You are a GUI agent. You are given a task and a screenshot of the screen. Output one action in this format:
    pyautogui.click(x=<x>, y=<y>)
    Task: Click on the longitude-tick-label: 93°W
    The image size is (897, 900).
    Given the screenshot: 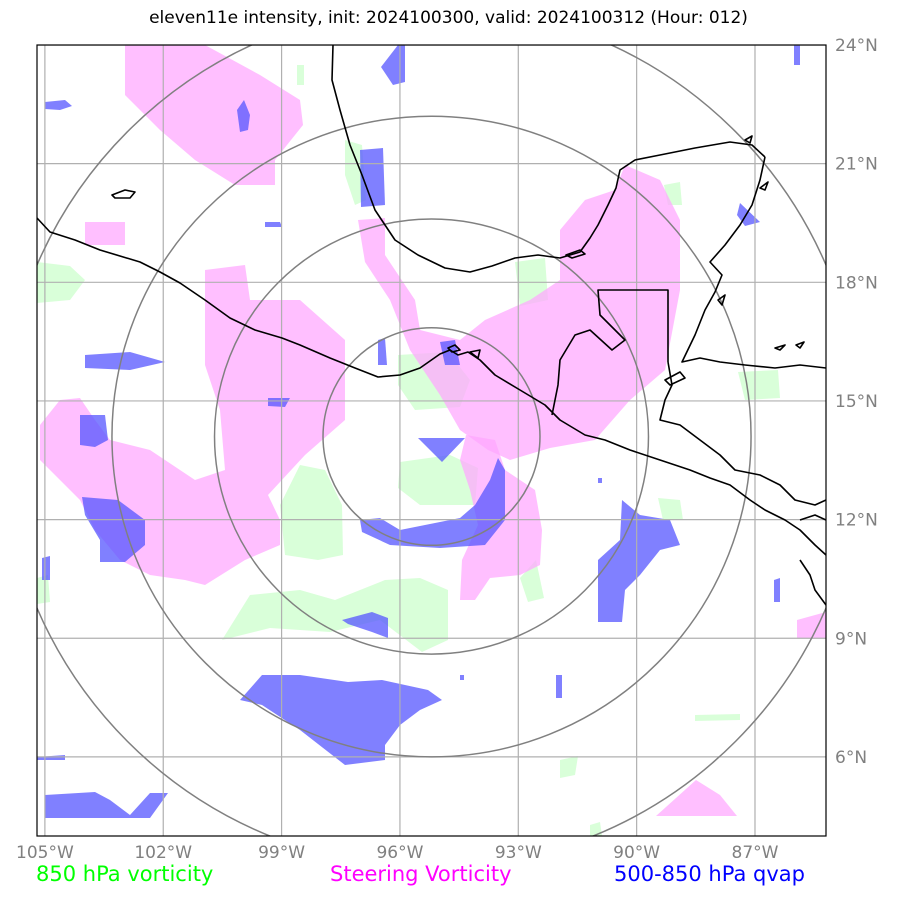 What is the action you would take?
    pyautogui.click(x=518, y=853)
    